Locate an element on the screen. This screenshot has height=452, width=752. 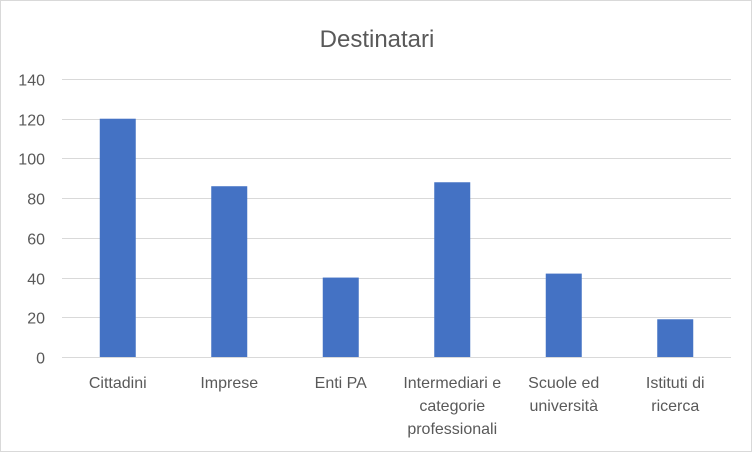
x-category-label: Intermediari e categorie professionali is located at coordinates (452, 406).